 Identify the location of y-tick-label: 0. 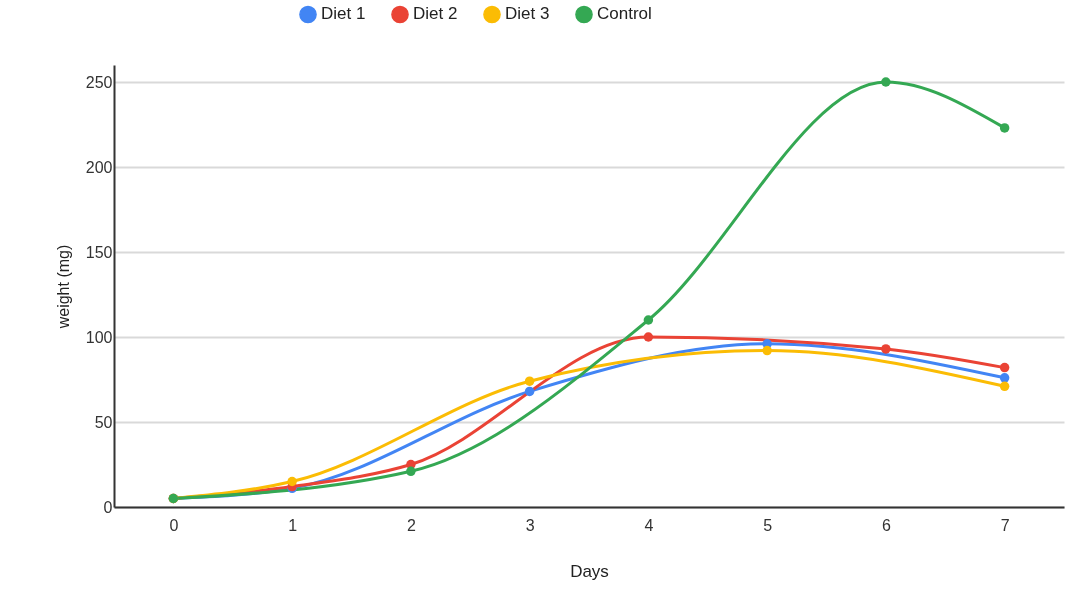
(108, 507).